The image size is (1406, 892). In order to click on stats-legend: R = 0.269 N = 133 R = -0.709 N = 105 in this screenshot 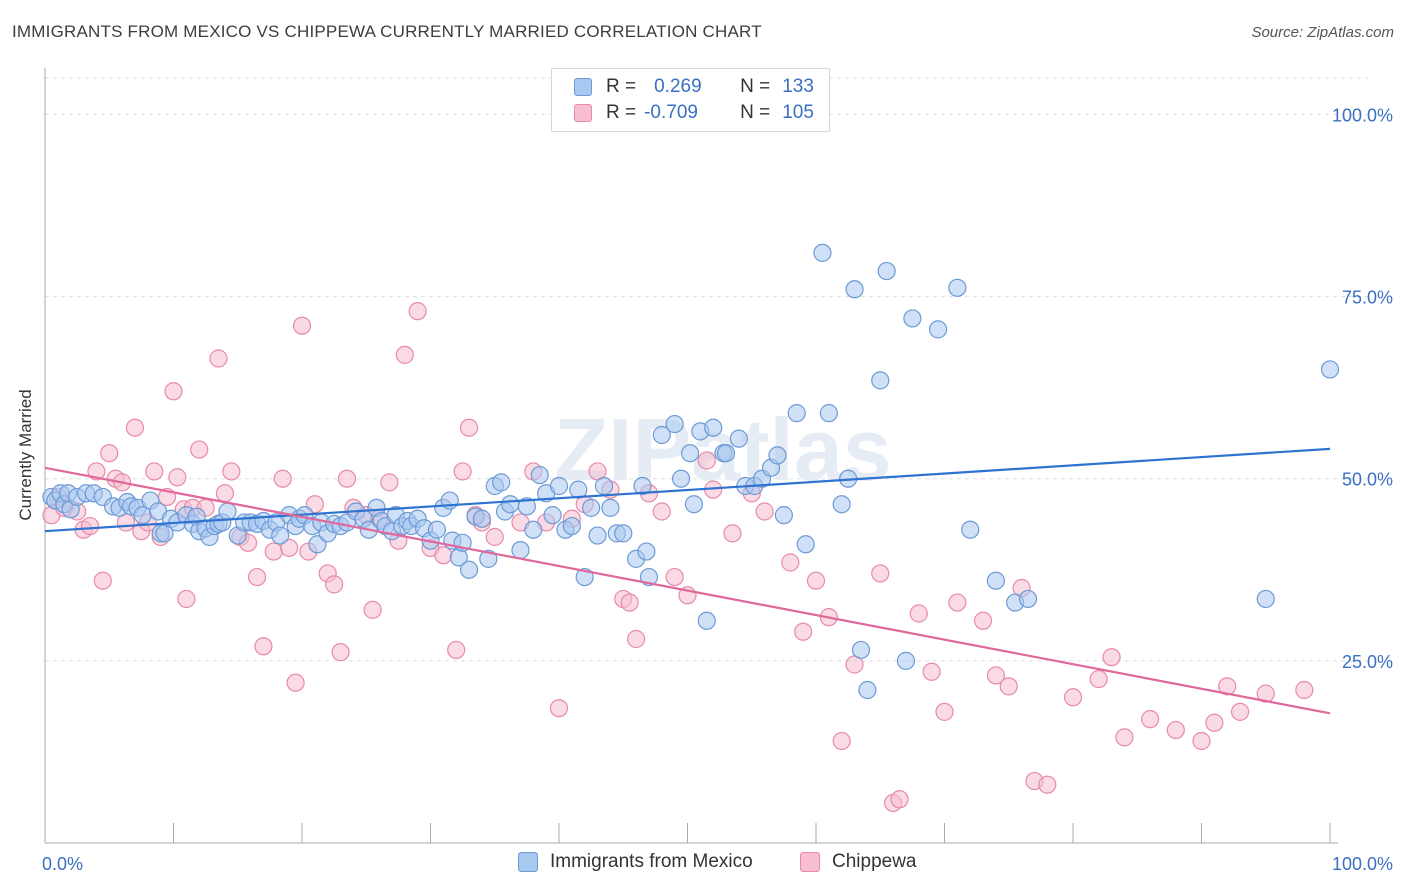, I will do `click(690, 100)`.